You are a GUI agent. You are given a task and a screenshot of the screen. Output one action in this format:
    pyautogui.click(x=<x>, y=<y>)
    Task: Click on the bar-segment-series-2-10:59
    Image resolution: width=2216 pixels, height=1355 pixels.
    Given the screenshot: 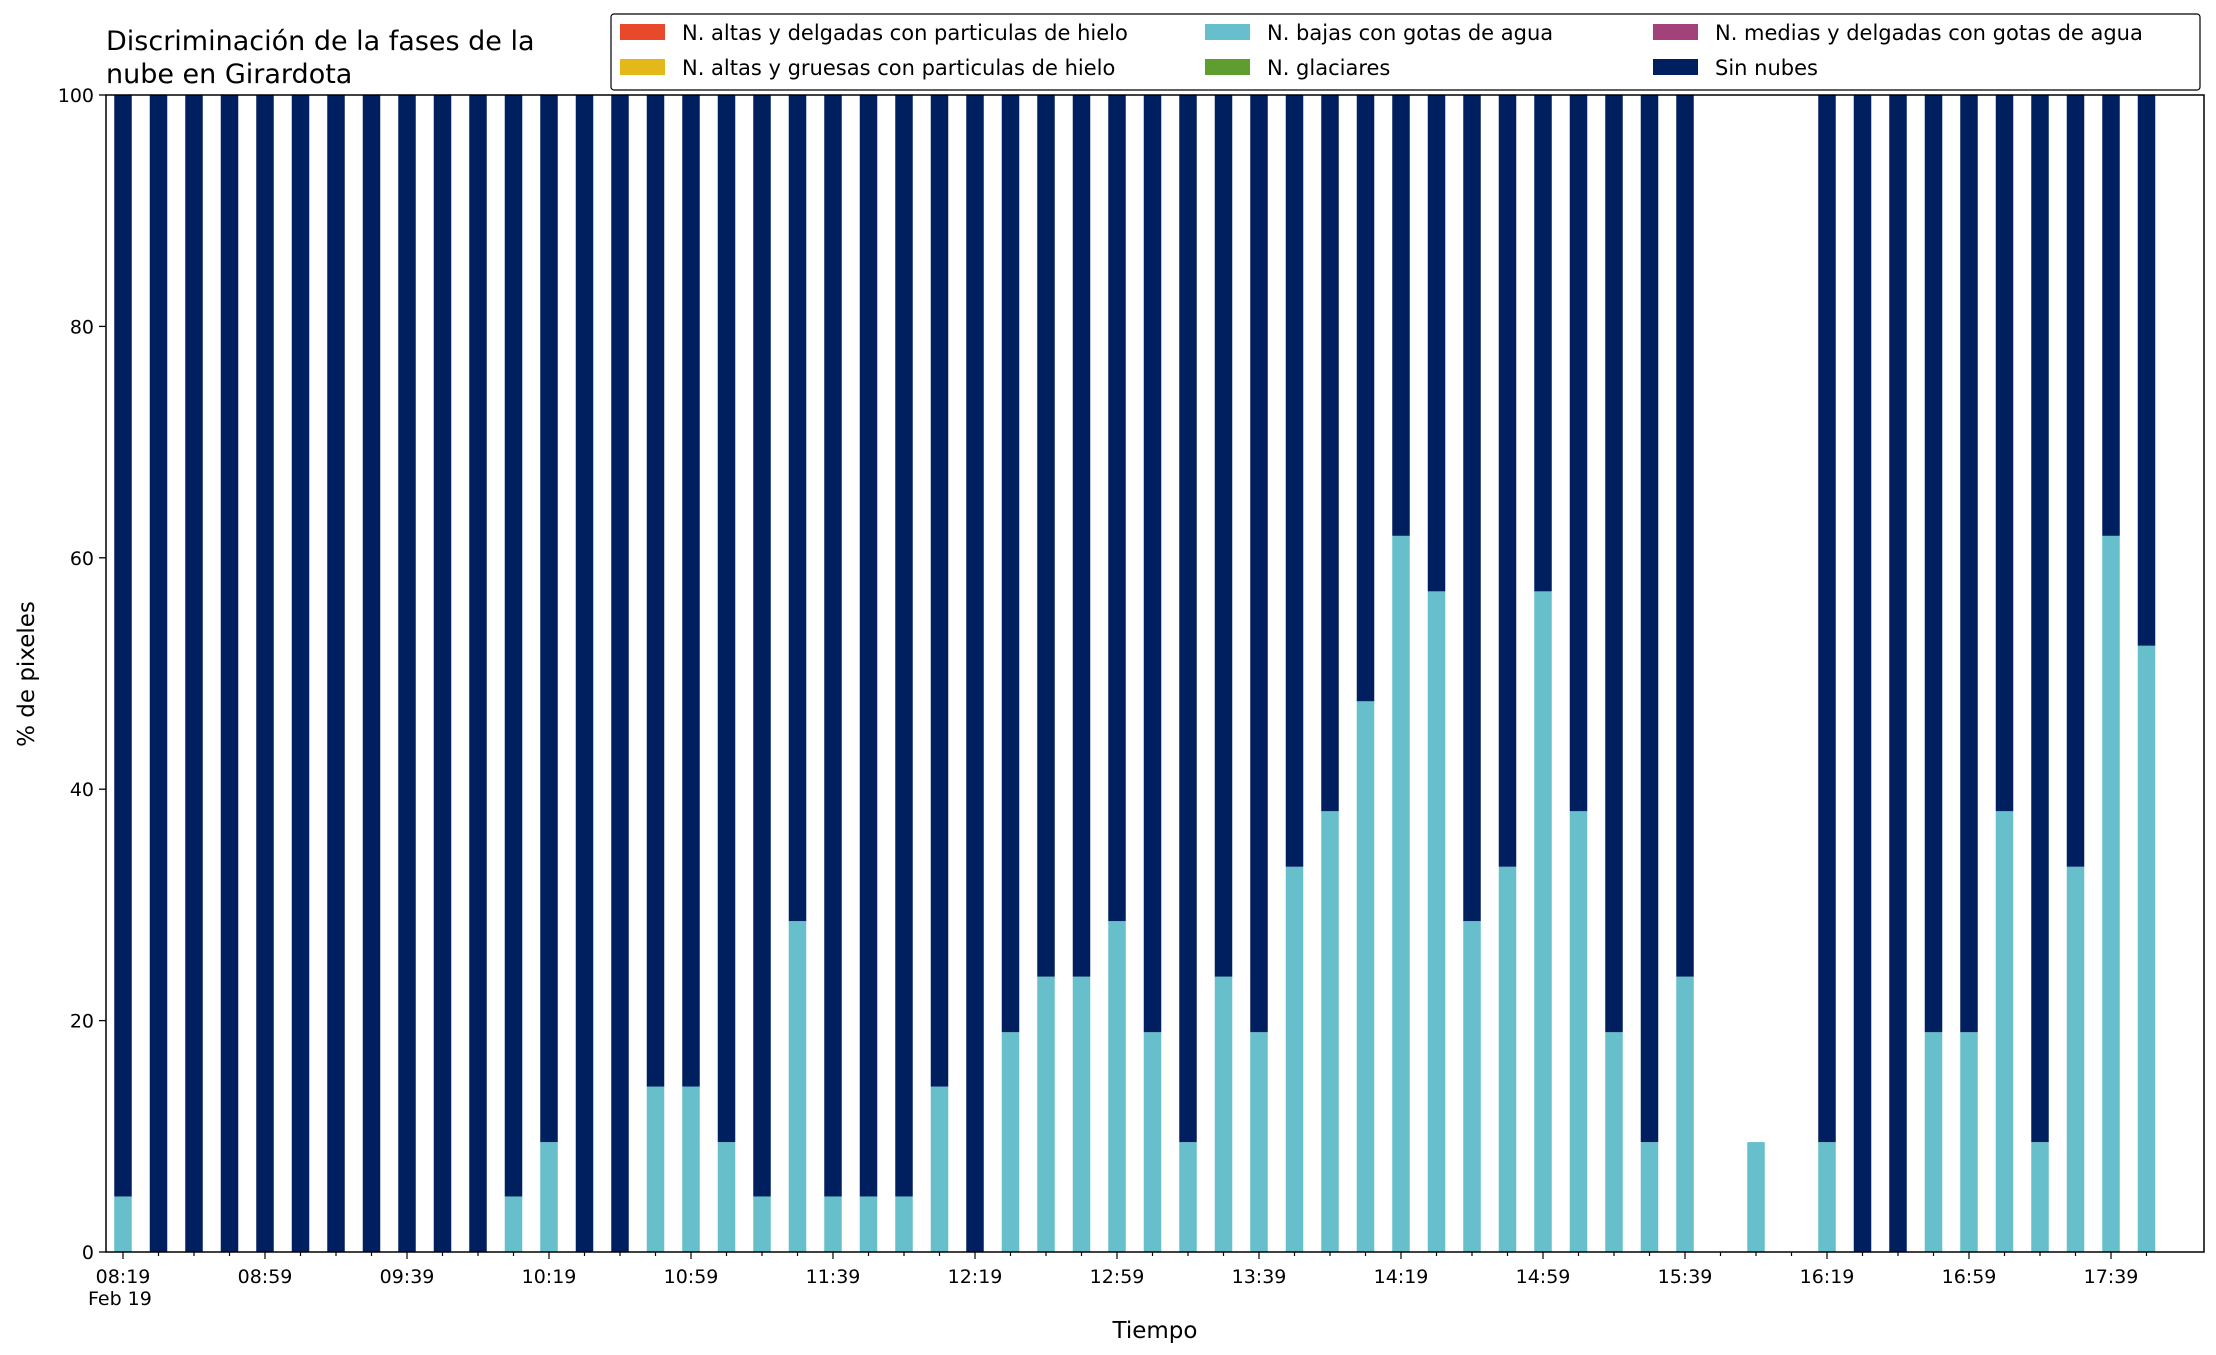 What is the action you would take?
    pyautogui.click(x=691, y=1169)
    